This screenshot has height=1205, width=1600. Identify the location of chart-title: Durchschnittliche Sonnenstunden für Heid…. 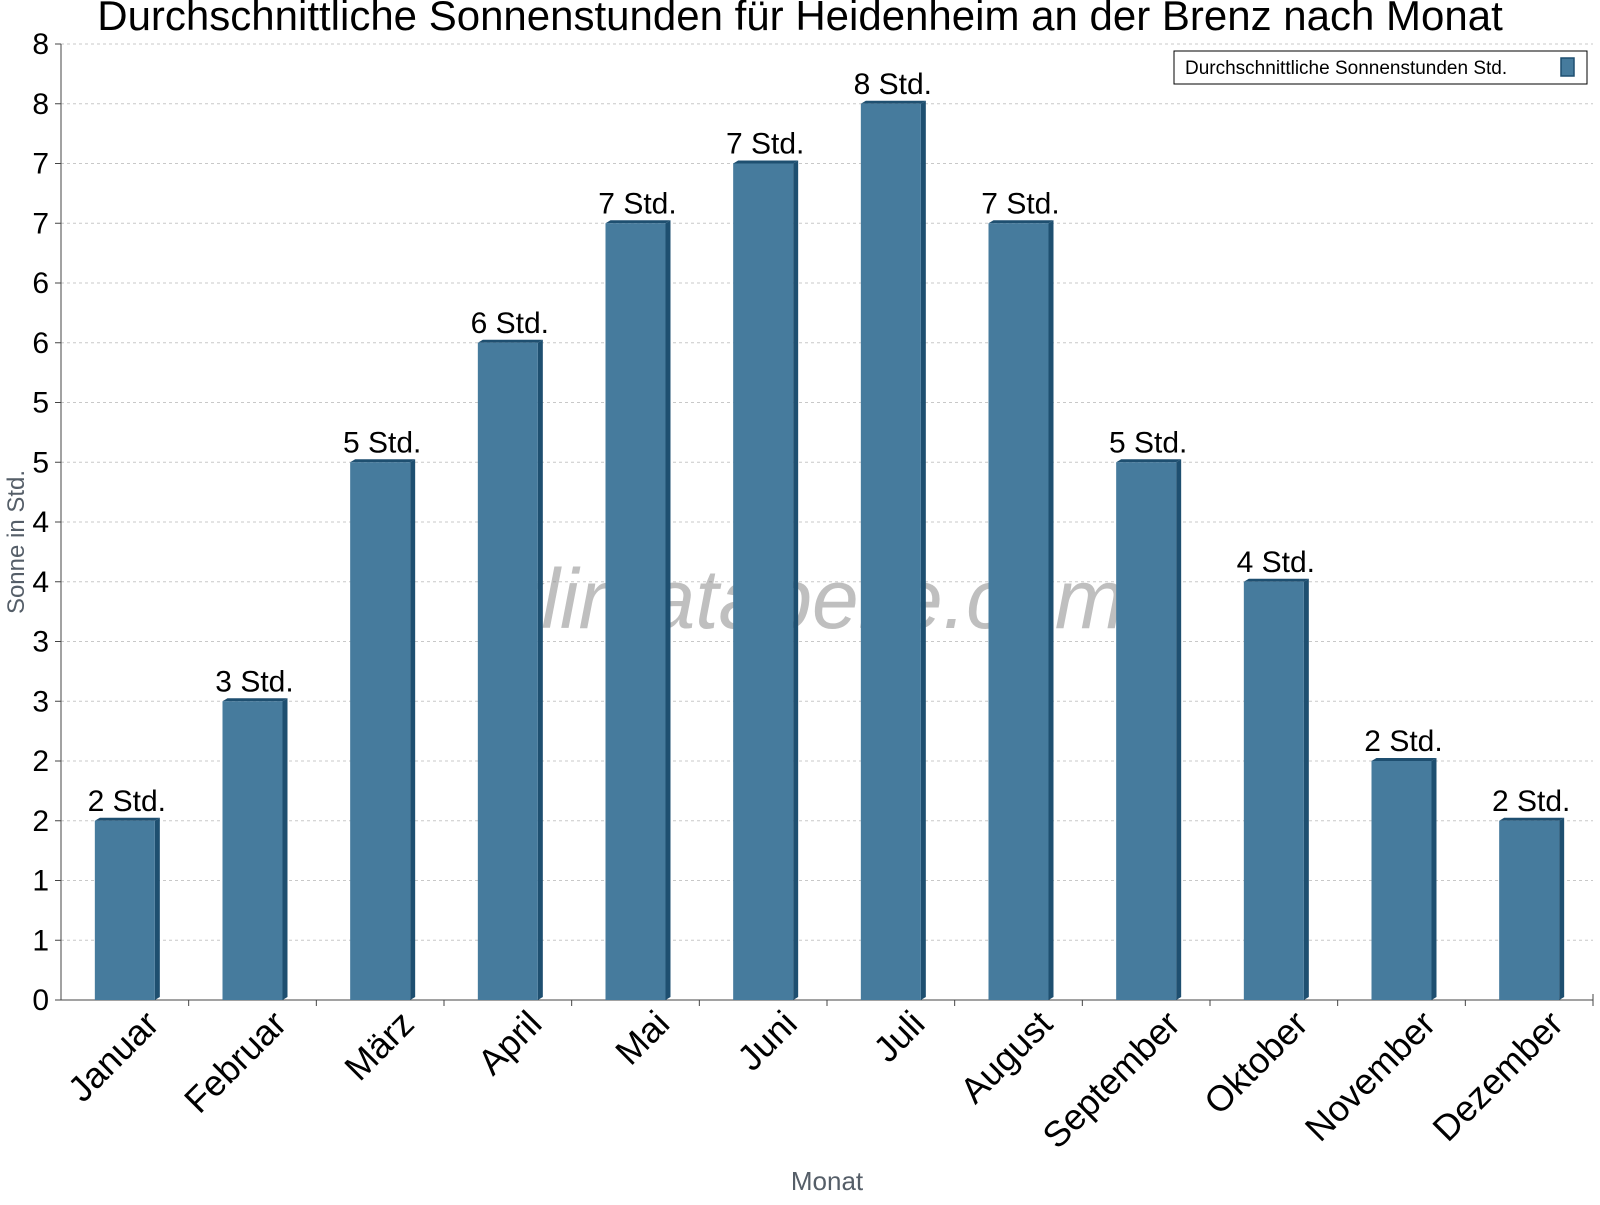
(800, 19).